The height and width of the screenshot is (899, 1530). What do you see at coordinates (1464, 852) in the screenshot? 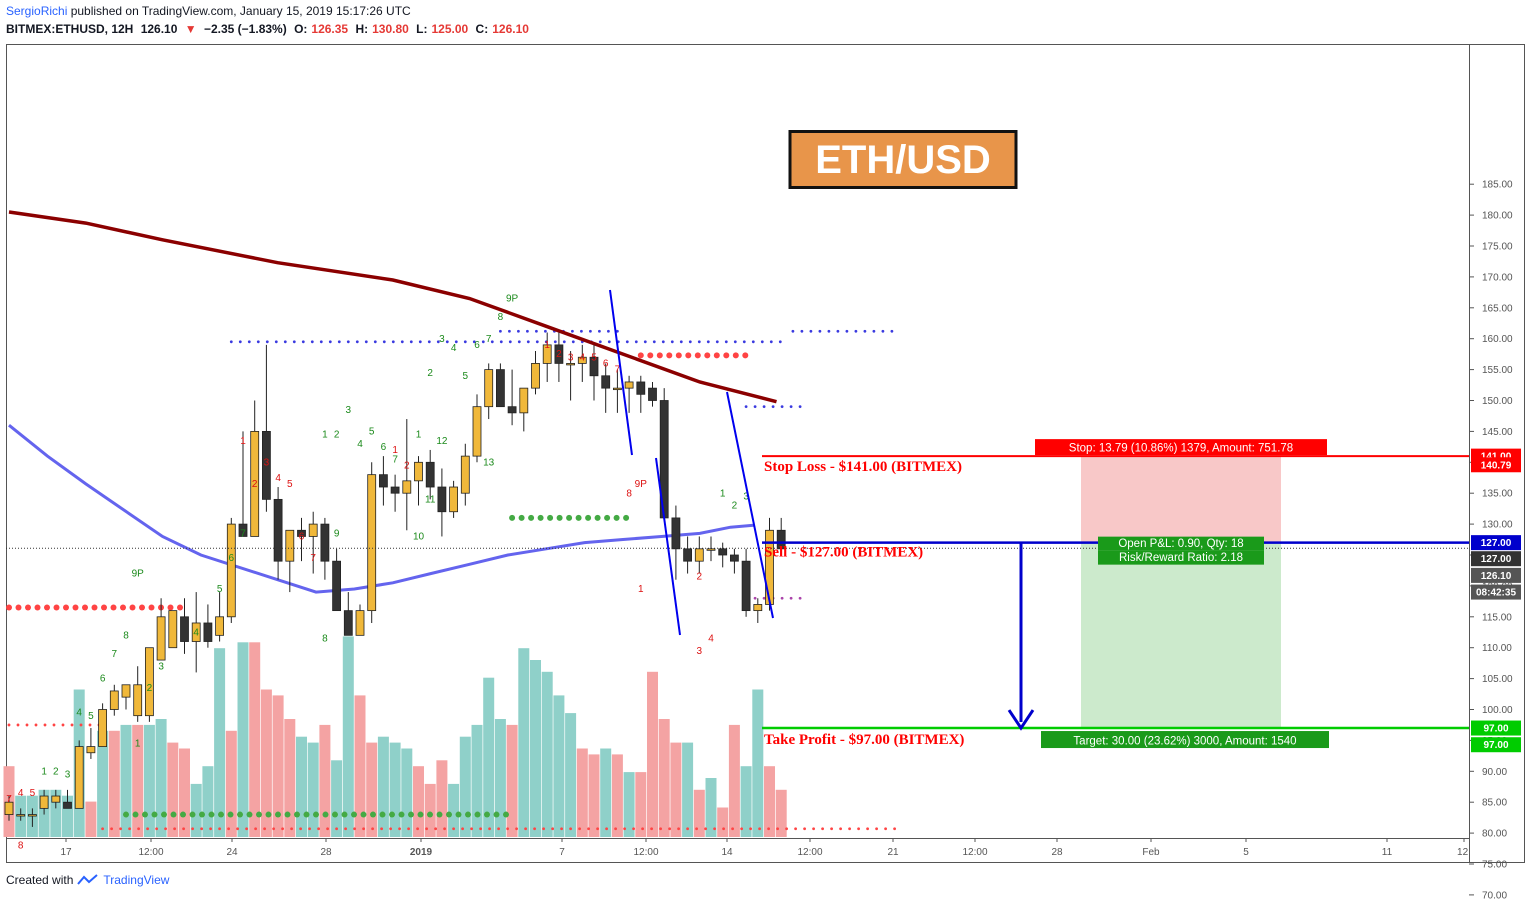
I see `time-tick-label: 12:` at bounding box center [1464, 852].